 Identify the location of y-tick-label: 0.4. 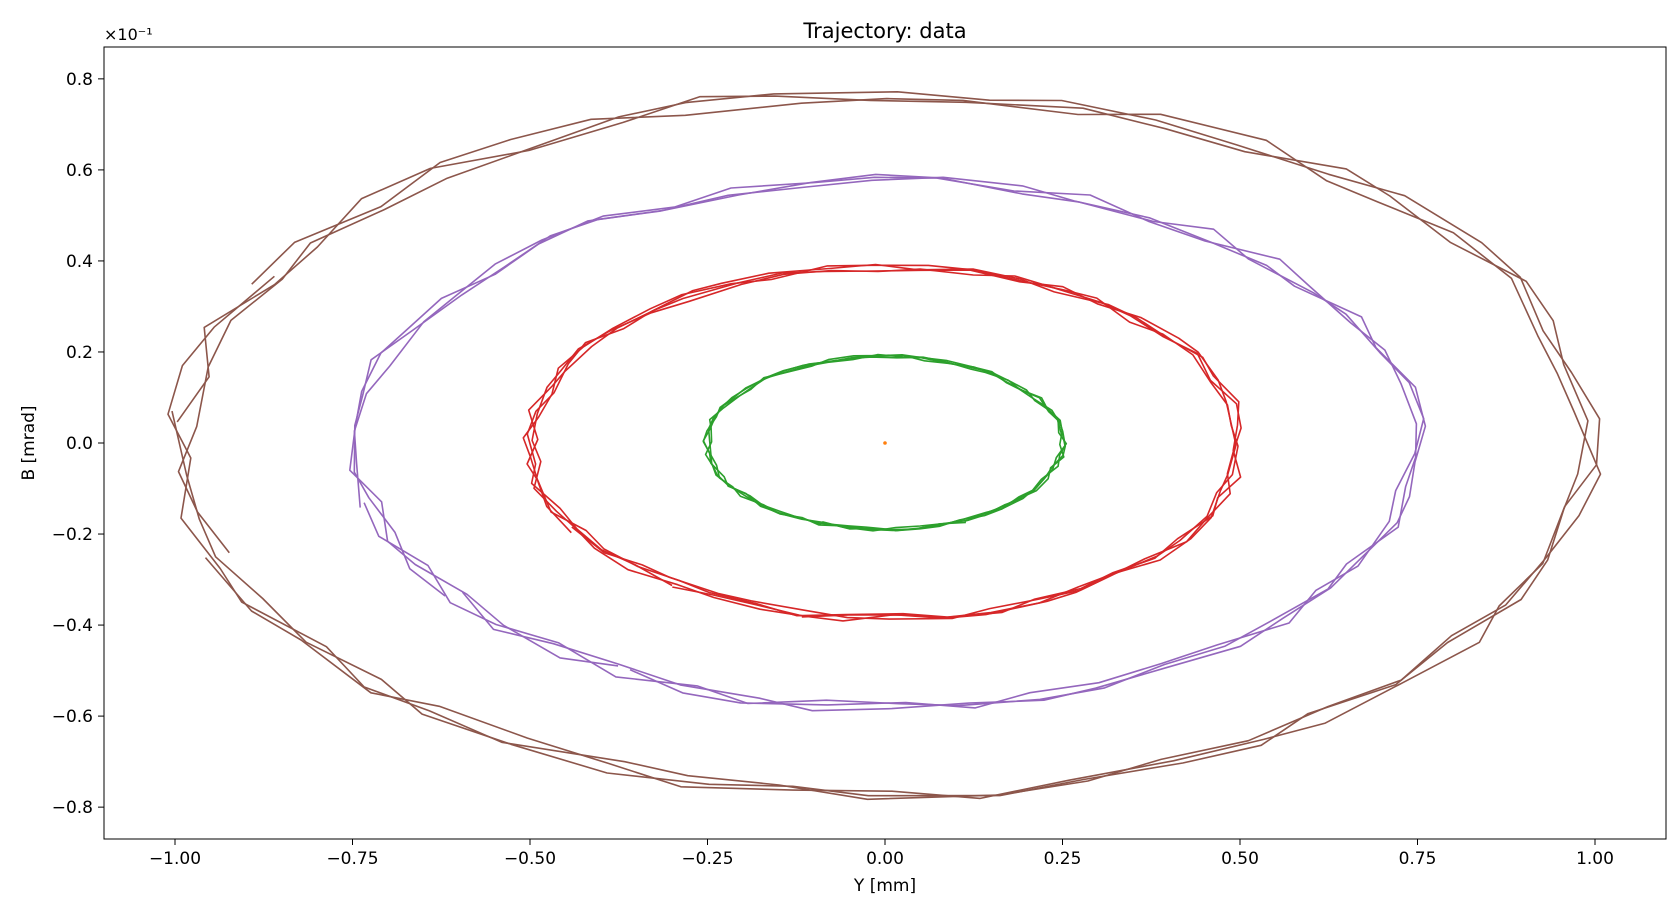
(79, 262).